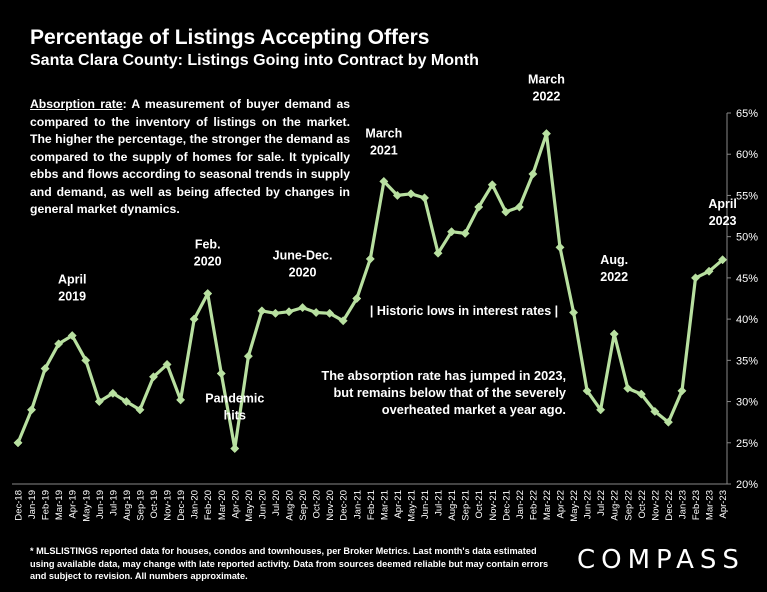 The height and width of the screenshot is (592, 767). What do you see at coordinates (520, 504) in the screenshot?
I see `x-tick-label: Jan-22` at bounding box center [520, 504].